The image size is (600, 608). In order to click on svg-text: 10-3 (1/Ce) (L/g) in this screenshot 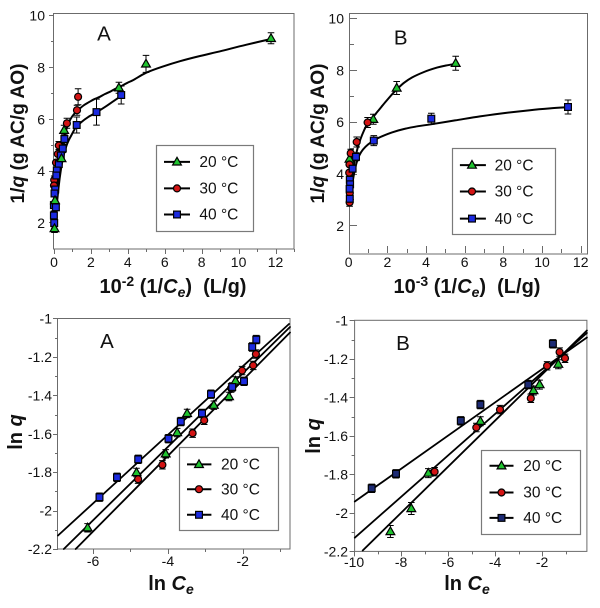, I will do `click(467, 286)`.